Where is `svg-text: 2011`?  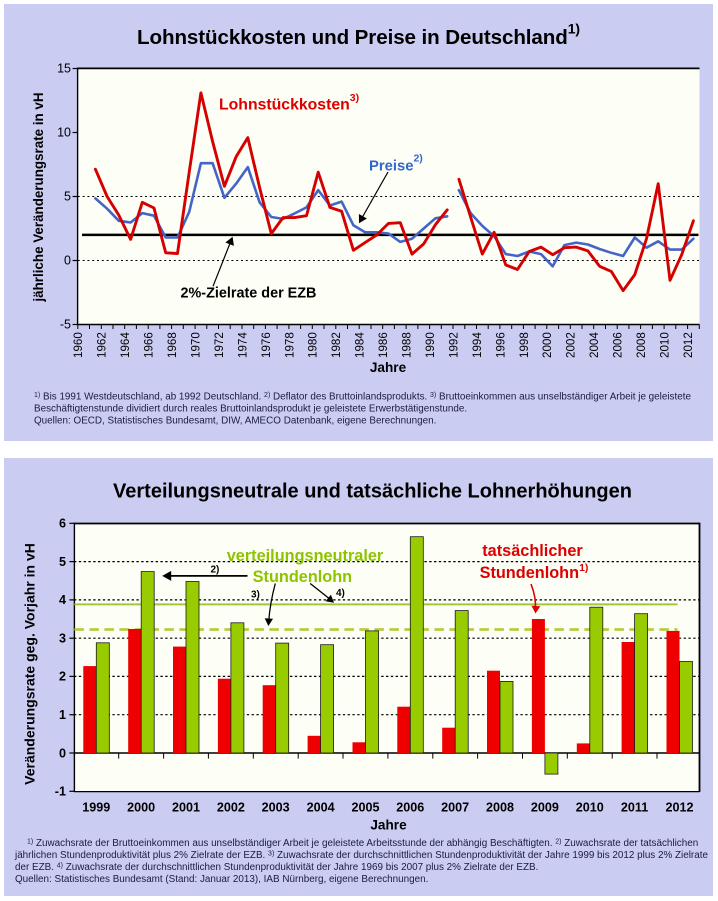
svg-text: 2011 is located at coordinates (634, 808).